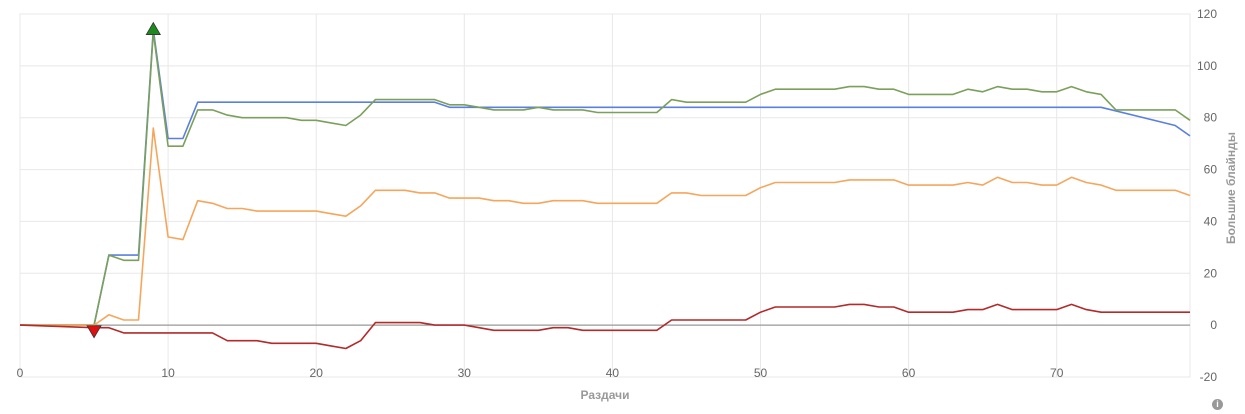 The width and height of the screenshot is (1245, 414). What do you see at coordinates (1211, 221) in the screenshot?
I see `y-tick-label: 40` at bounding box center [1211, 221].